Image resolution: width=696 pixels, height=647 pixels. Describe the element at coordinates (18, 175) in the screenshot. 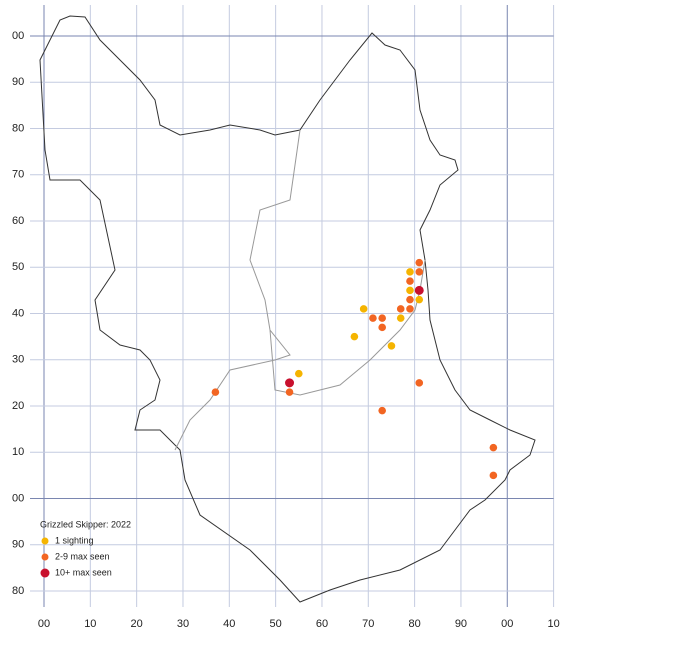

I see `y-tick-label: 70` at that location.